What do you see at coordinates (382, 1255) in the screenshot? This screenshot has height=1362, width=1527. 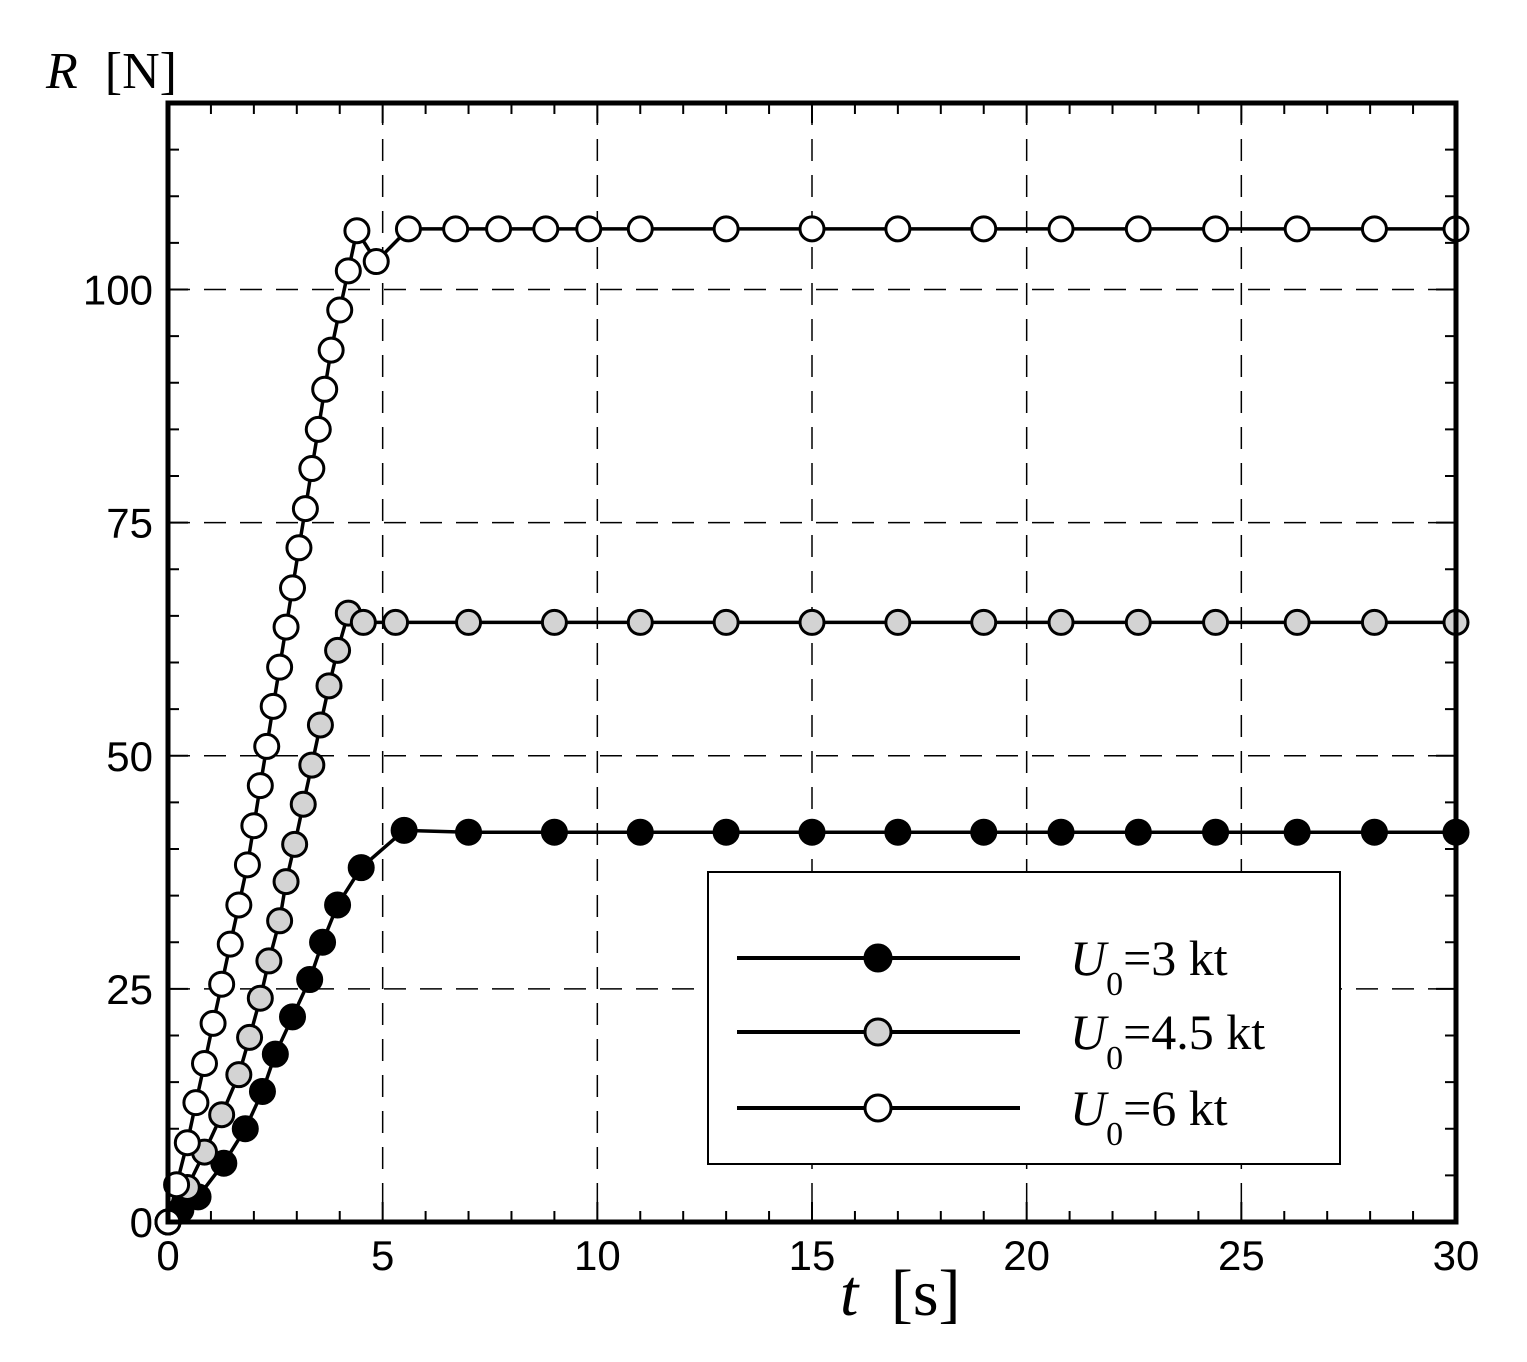 I see `x-tick-label: 5` at bounding box center [382, 1255].